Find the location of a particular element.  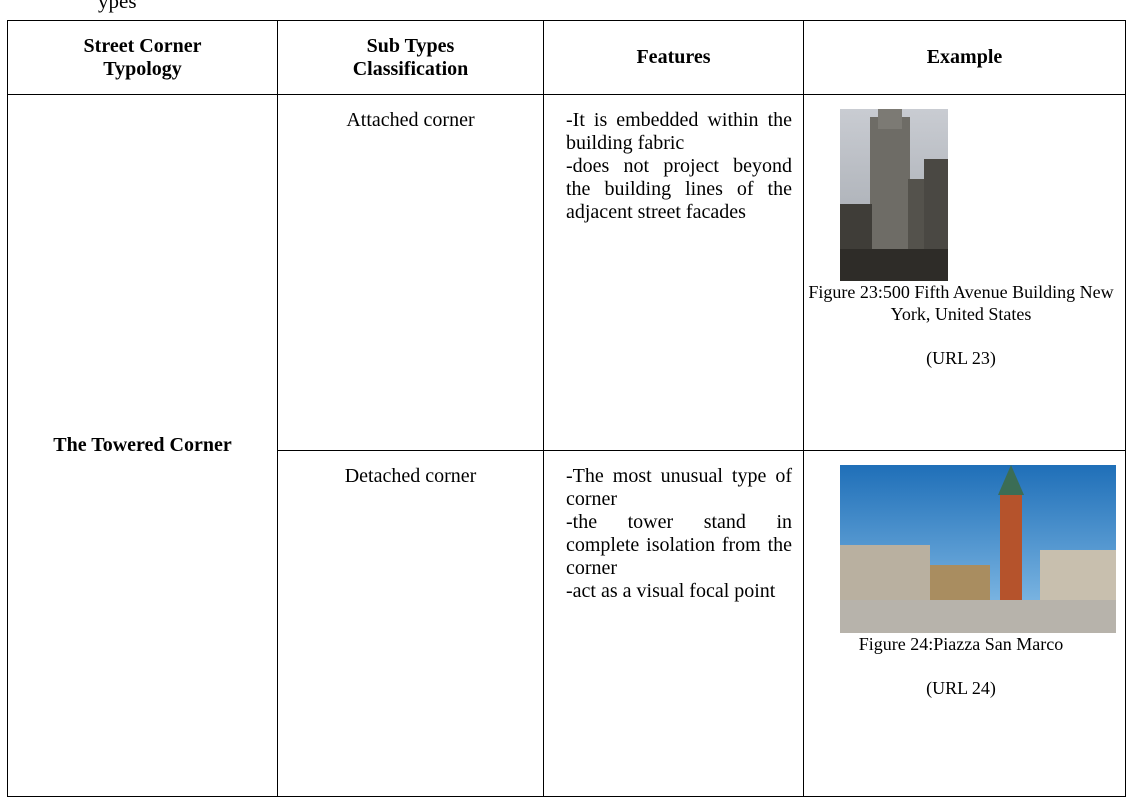

header-text: Example is located at coordinates (964, 57).